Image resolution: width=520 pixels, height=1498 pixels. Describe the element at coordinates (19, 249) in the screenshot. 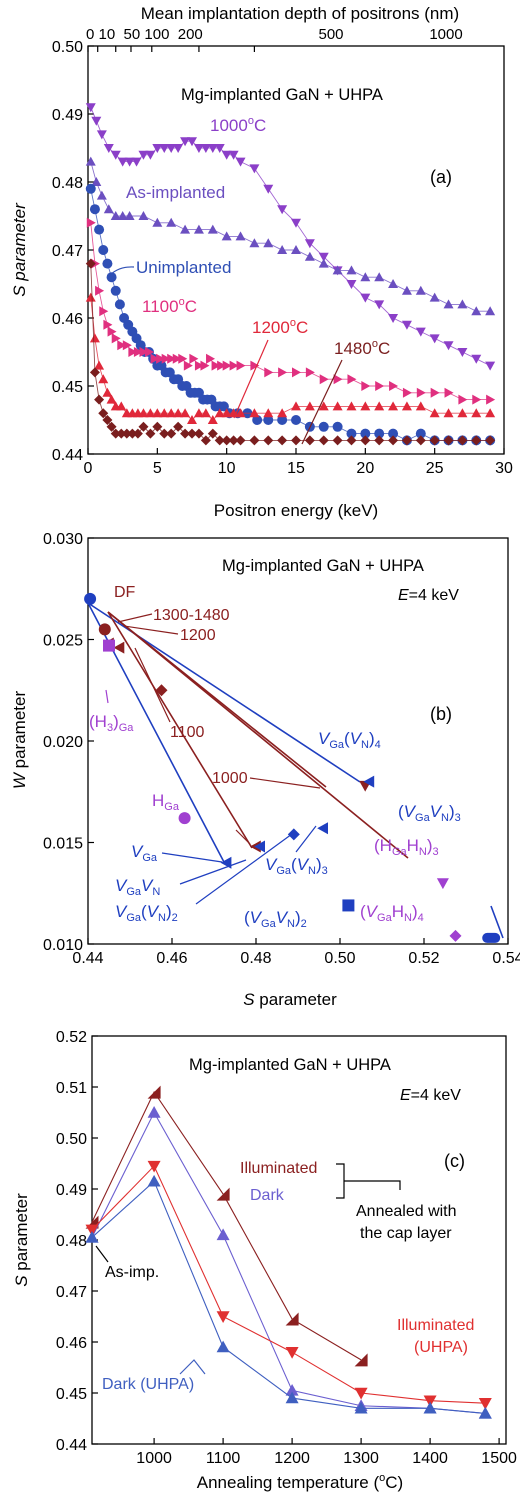

I see `panel-a-ylabel: S parameter` at that location.